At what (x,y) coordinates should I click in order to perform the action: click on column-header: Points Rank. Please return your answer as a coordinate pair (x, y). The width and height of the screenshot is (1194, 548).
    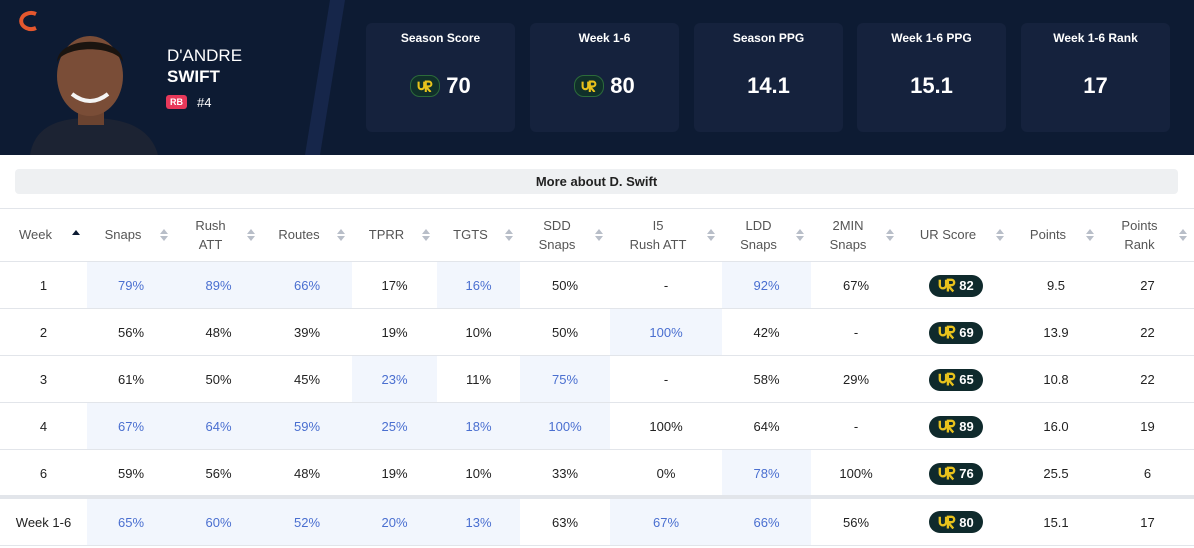
    Looking at the image, I should click on (1139, 235).